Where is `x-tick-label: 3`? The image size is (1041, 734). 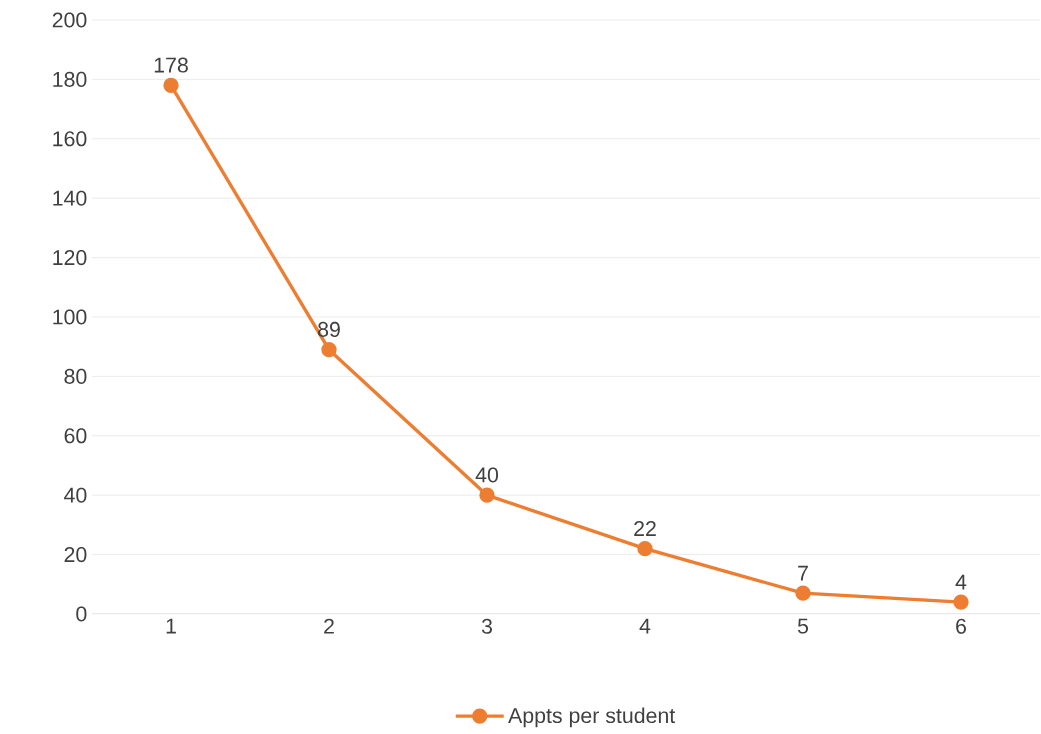 x-tick-label: 3 is located at coordinates (486, 626).